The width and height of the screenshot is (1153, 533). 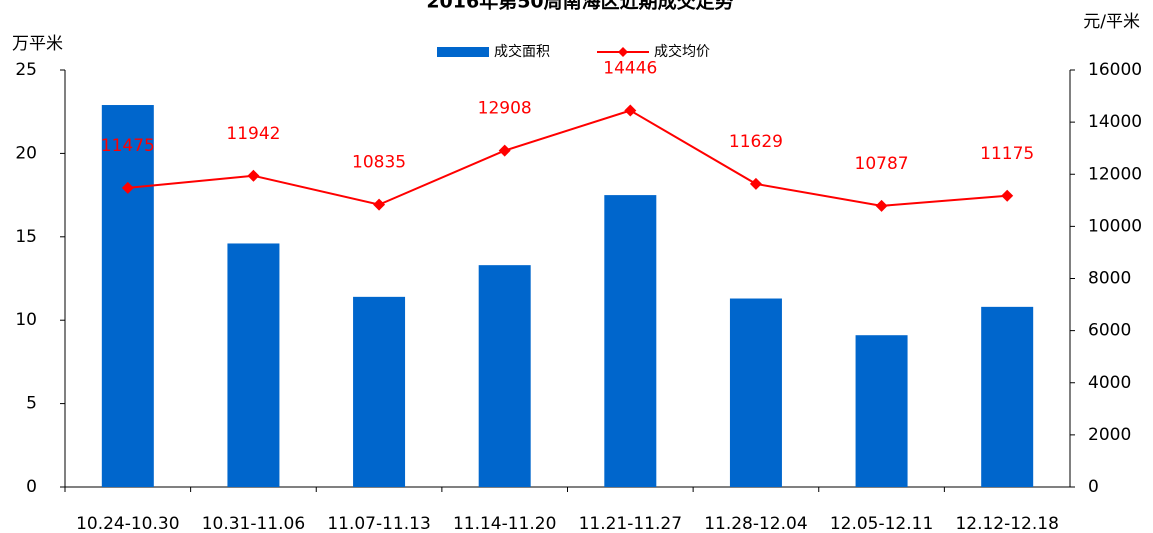 I want to click on legend-marker, so click(x=623, y=52).